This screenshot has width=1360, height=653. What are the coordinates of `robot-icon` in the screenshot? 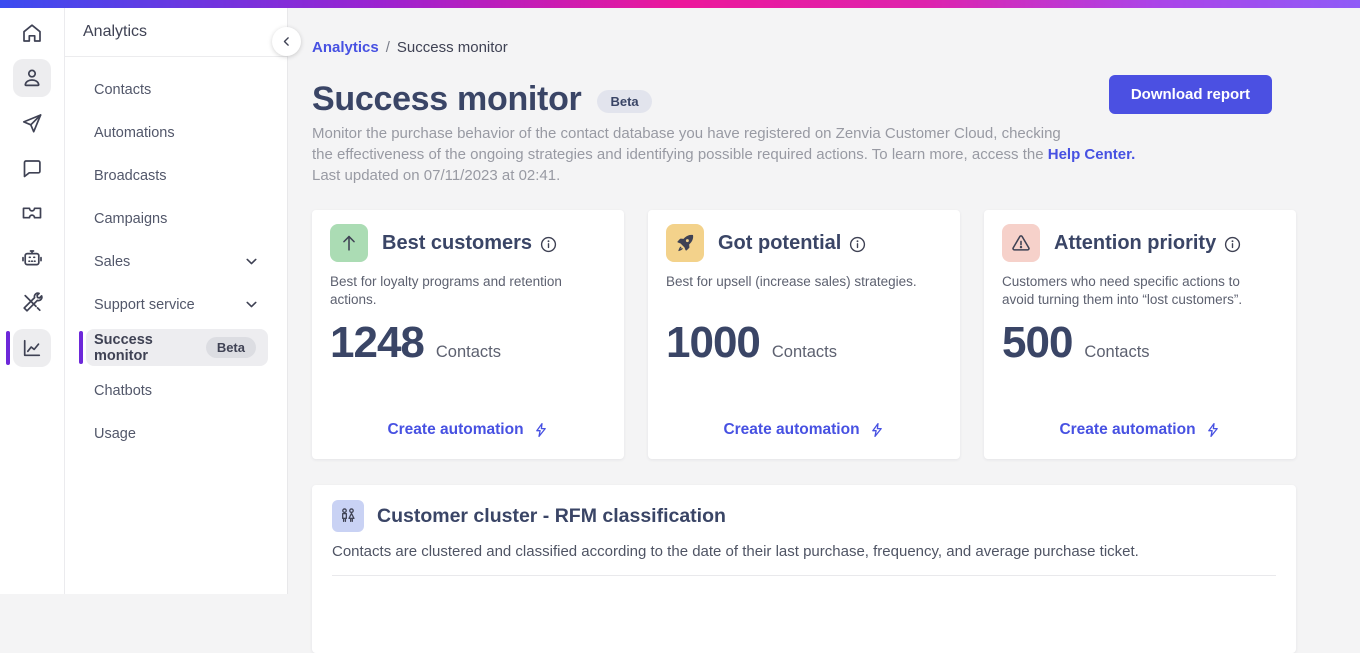 It's located at (32, 258).